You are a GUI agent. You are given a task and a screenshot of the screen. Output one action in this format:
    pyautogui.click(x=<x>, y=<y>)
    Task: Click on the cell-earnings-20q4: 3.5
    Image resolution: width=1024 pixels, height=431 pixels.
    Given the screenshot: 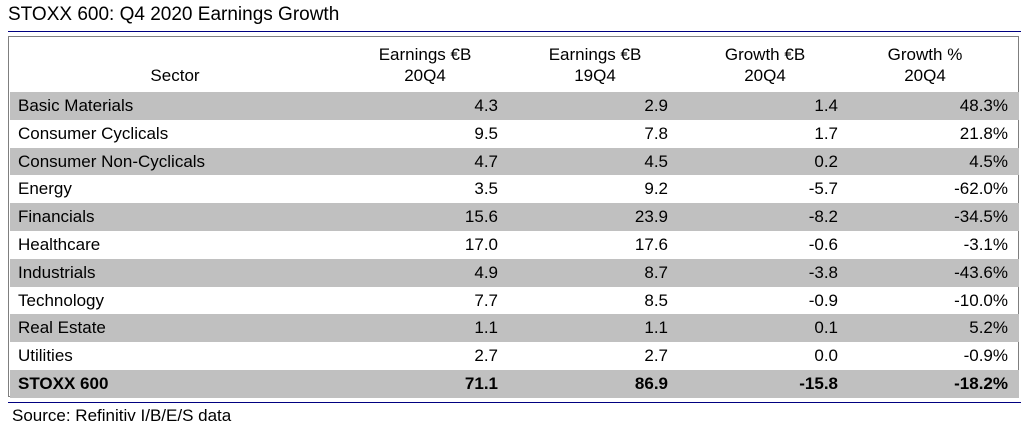 What is the action you would take?
    pyautogui.click(x=486, y=189)
    